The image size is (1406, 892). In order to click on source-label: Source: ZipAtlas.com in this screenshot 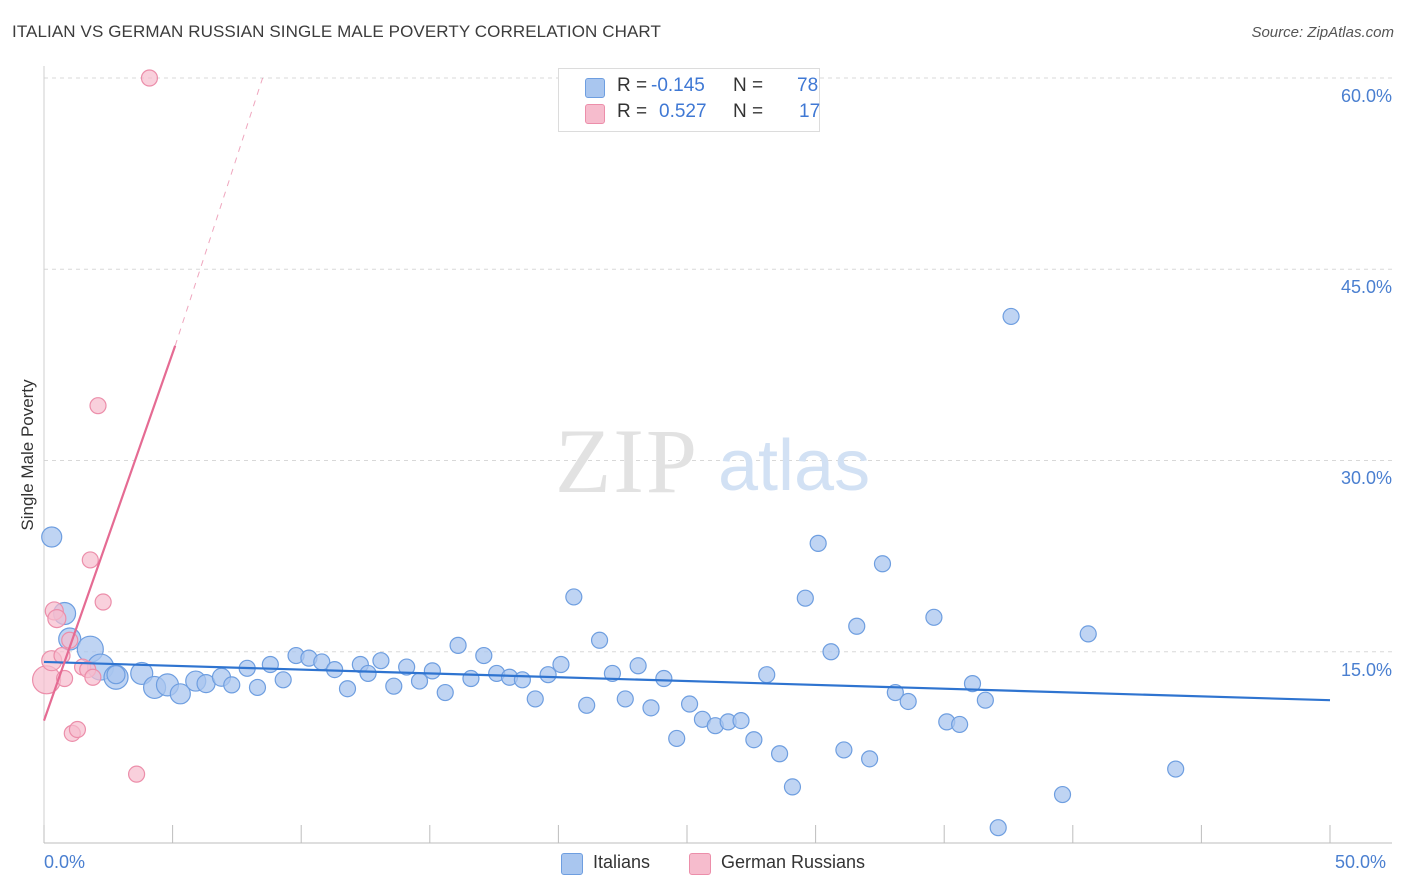, I will do `click(1322, 32)`.